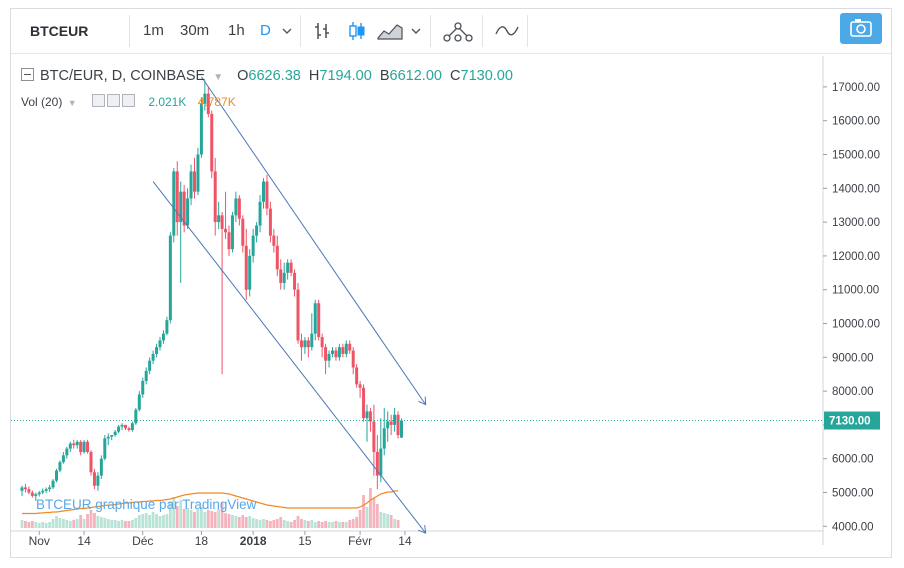  Describe the element at coordinates (390, 31) in the screenshot. I see `area-style-icon` at that location.